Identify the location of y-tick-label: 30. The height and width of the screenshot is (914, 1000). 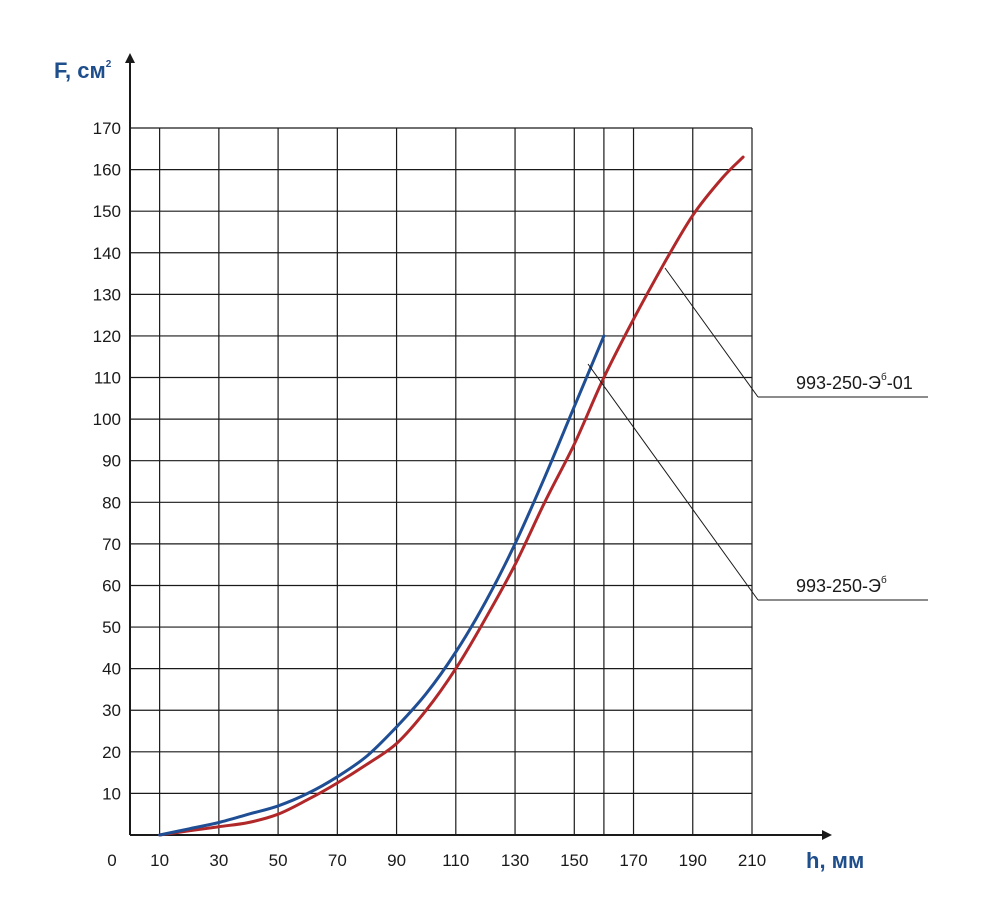
(111, 710).